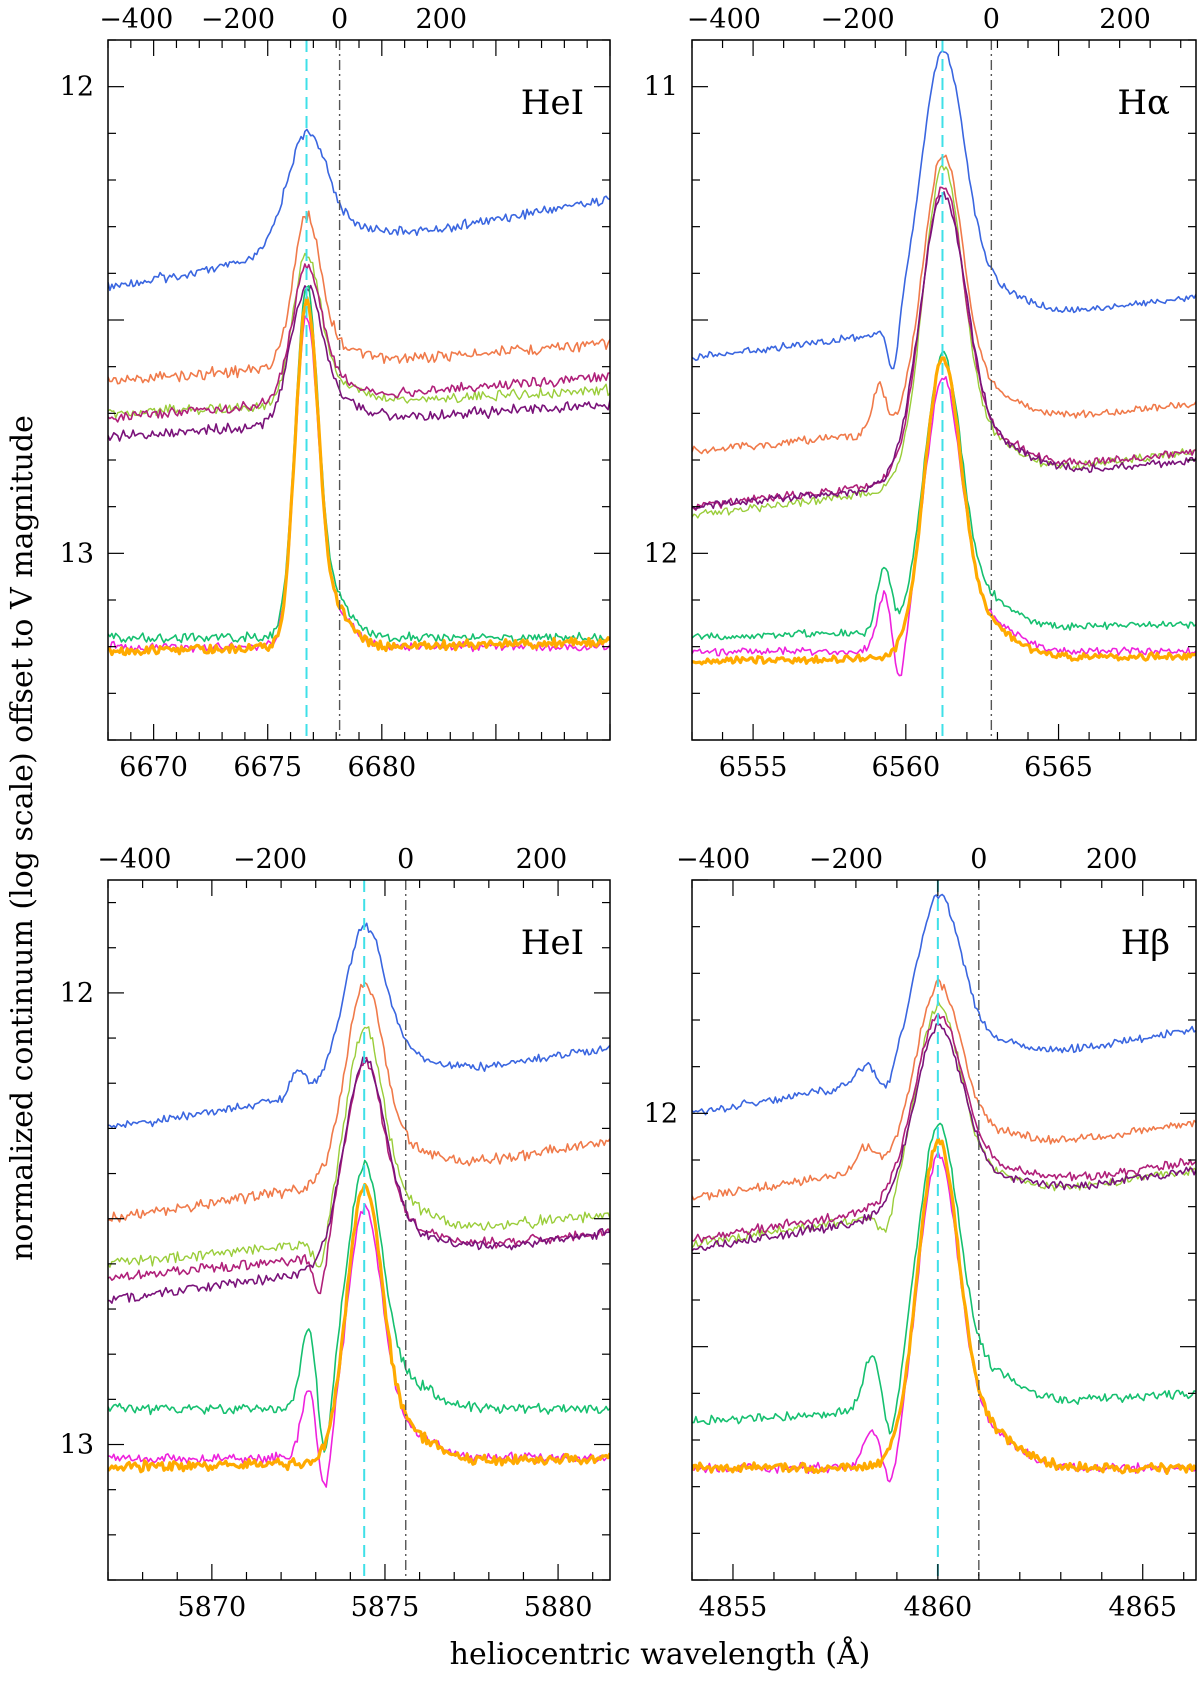 This screenshot has height=1684, width=1200. Describe the element at coordinates (212, 1607) in the screenshot. I see `x-tick-label: 5870` at that location.